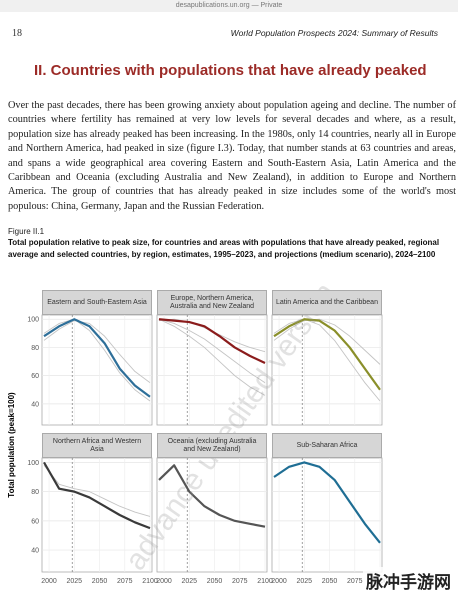  What do you see at coordinates (11, 445) in the screenshot?
I see `y-axis-label: Total population (peak=100)` at bounding box center [11, 445].